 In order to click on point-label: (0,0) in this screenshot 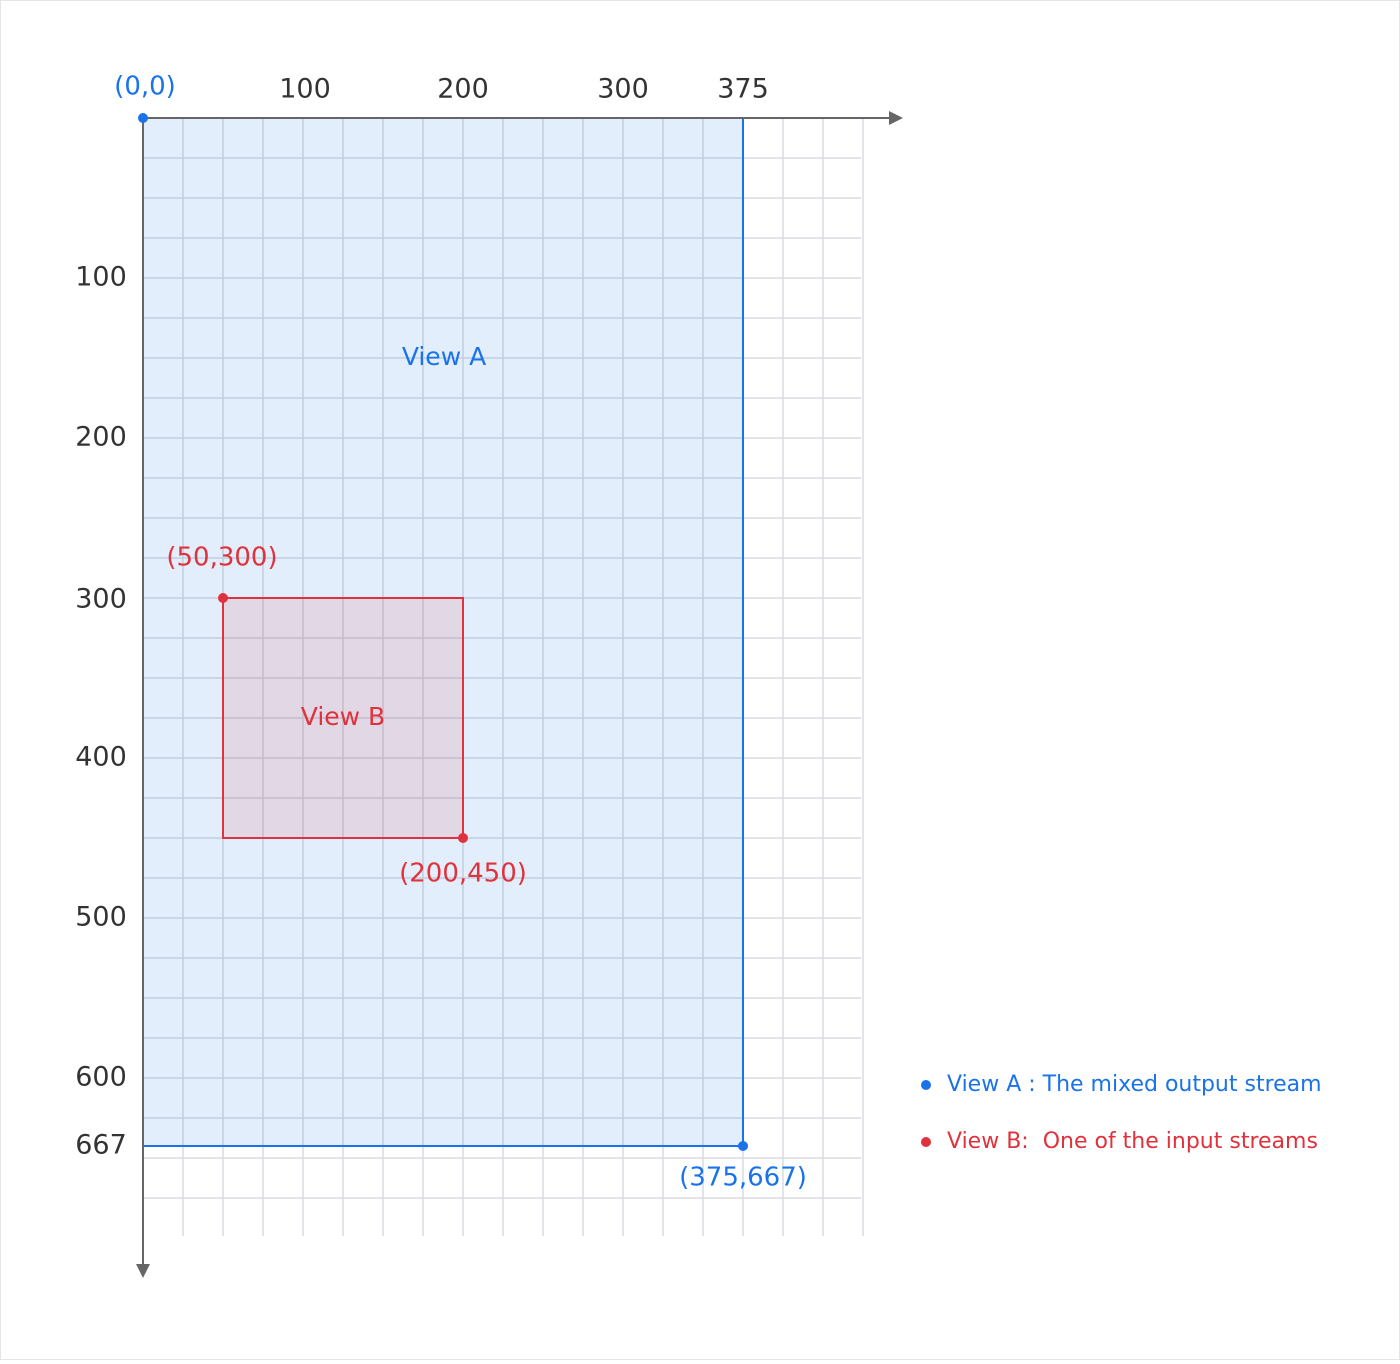, I will do `click(145, 87)`.